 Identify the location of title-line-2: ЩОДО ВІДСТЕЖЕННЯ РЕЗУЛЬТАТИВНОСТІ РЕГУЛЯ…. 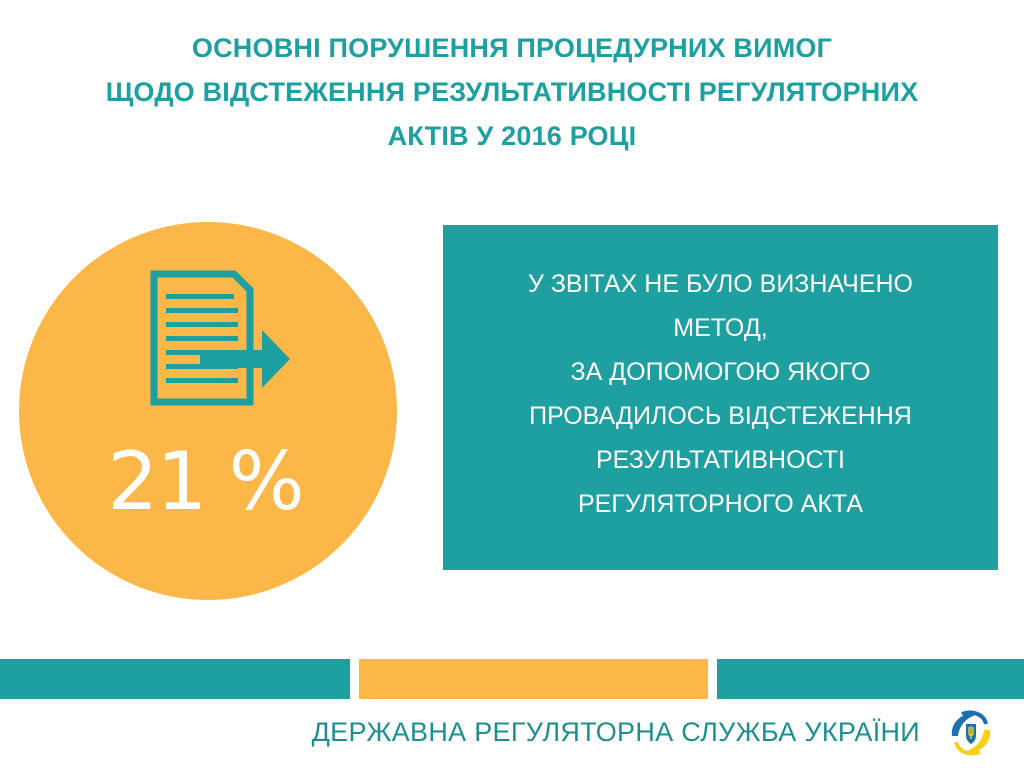
(512, 92).